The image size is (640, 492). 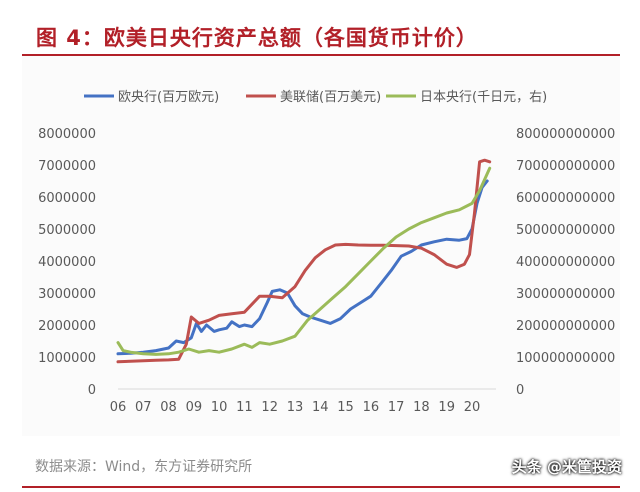 What do you see at coordinates (168, 97) in the screenshot?
I see `legend-label-1: 欧央行(百万欧元)` at bounding box center [168, 97].